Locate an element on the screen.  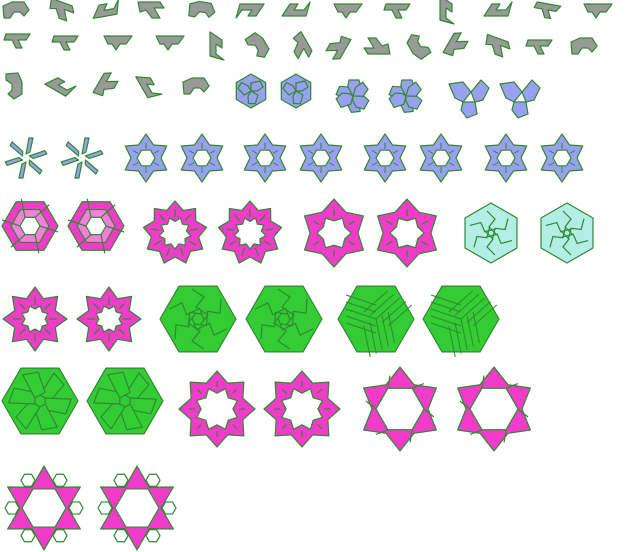
magenta-flower-frame is located at coordinates (137, 508).